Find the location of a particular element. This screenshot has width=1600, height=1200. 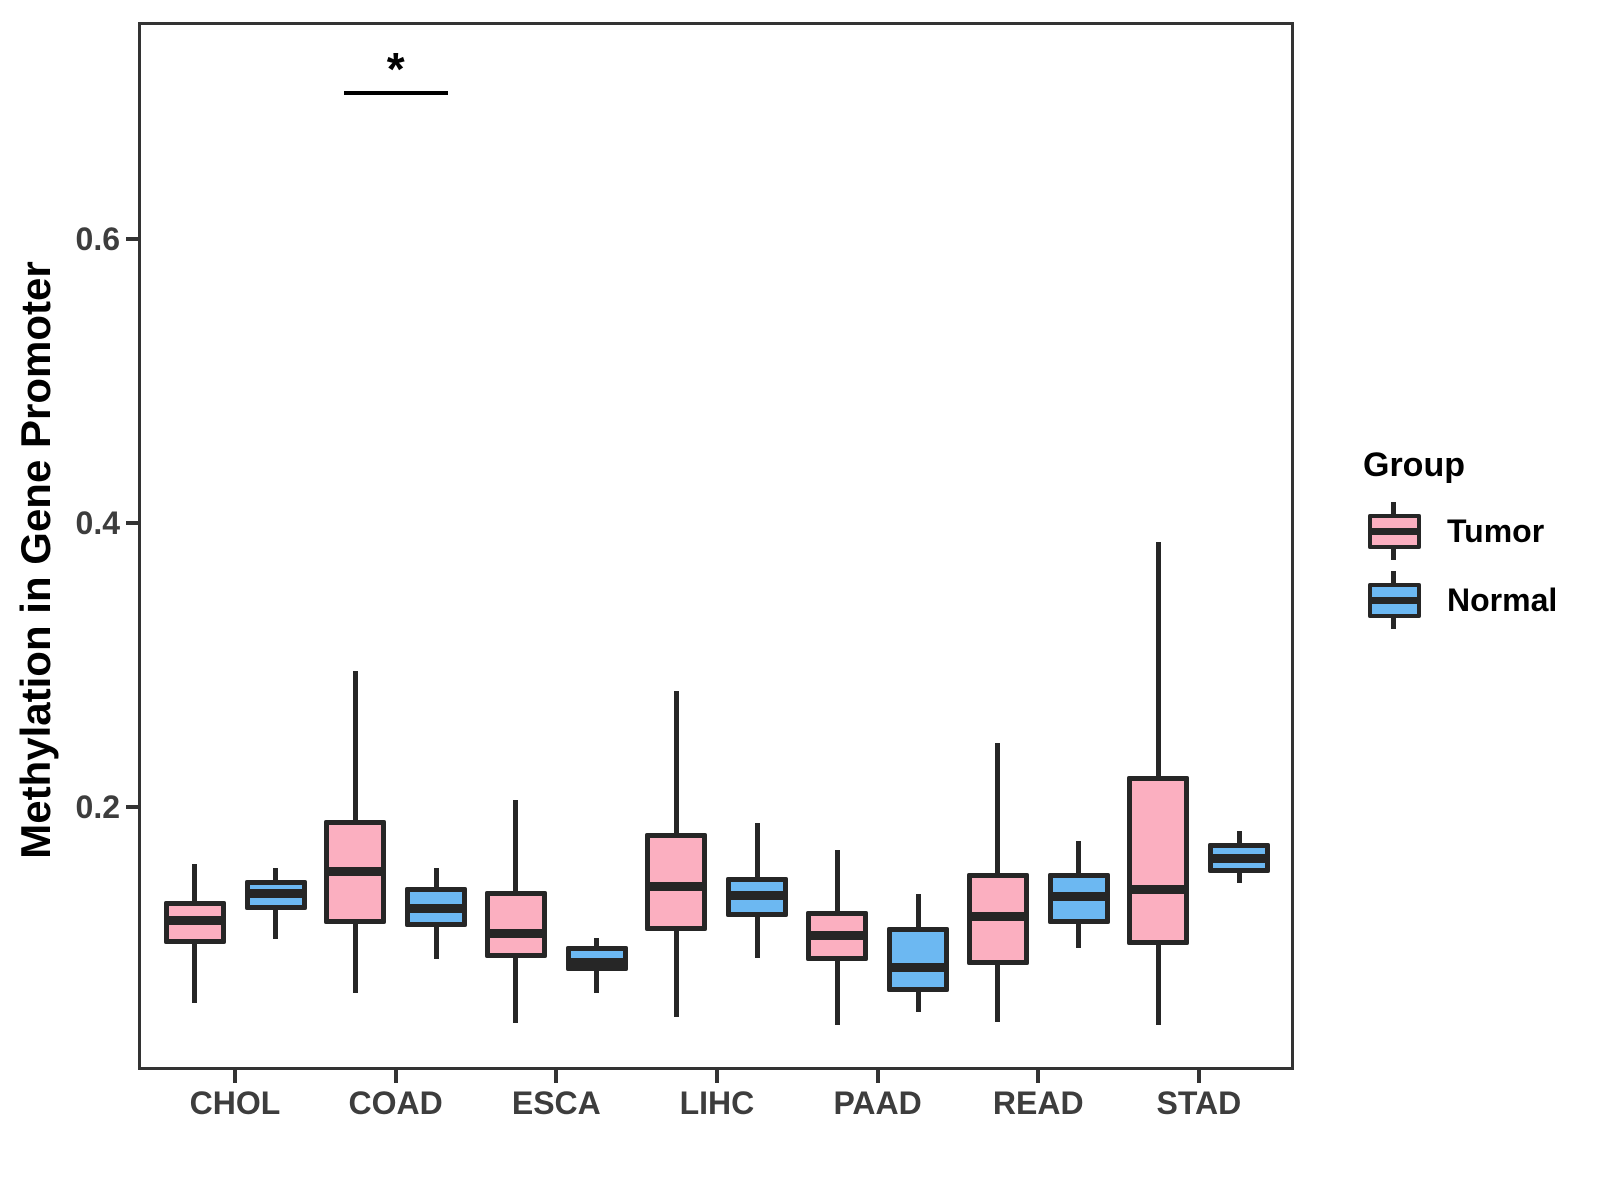

x-tick-label: CHOL is located at coordinates (235, 1103).